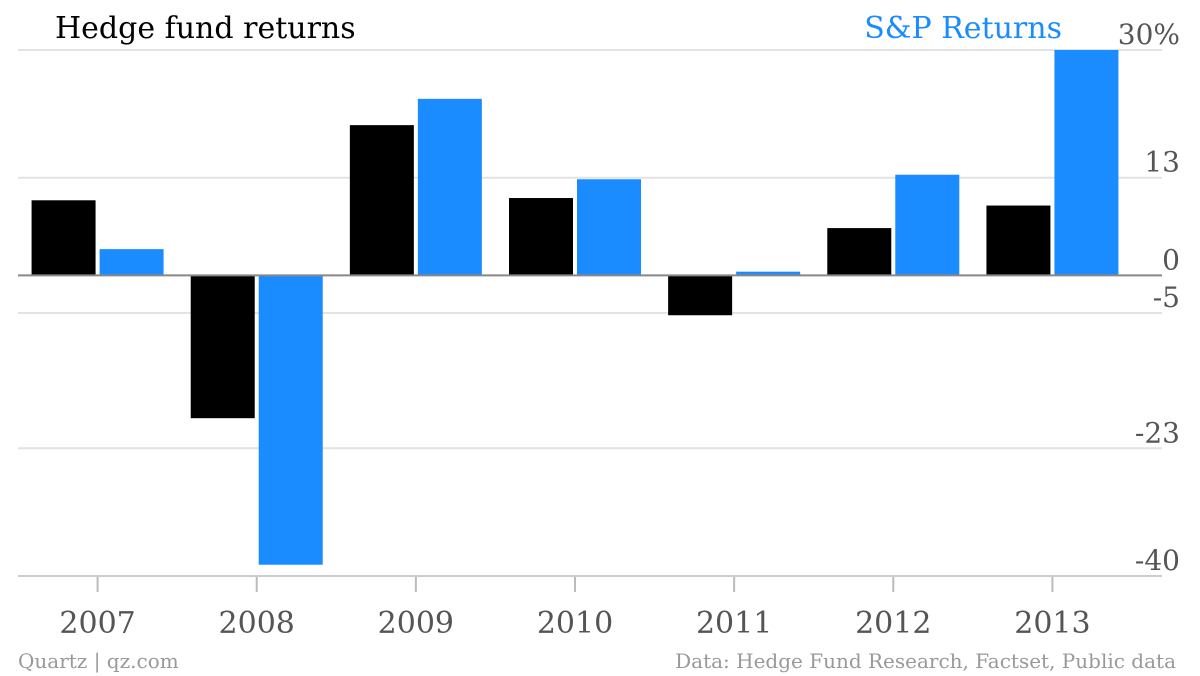  I want to click on y-tick-label: 13, so click(1162, 162).